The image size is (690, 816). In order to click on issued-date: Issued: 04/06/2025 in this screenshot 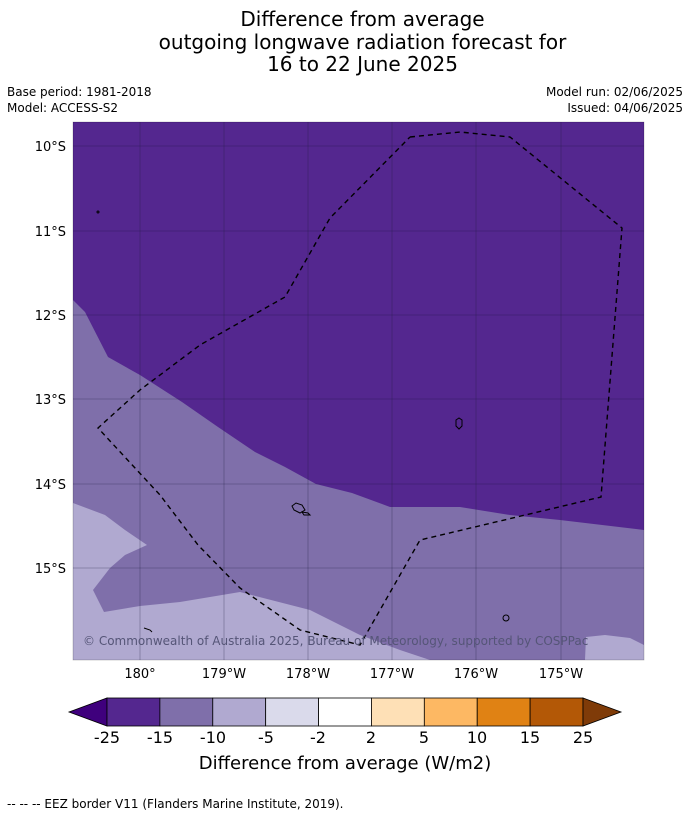, I will do `click(625, 108)`.